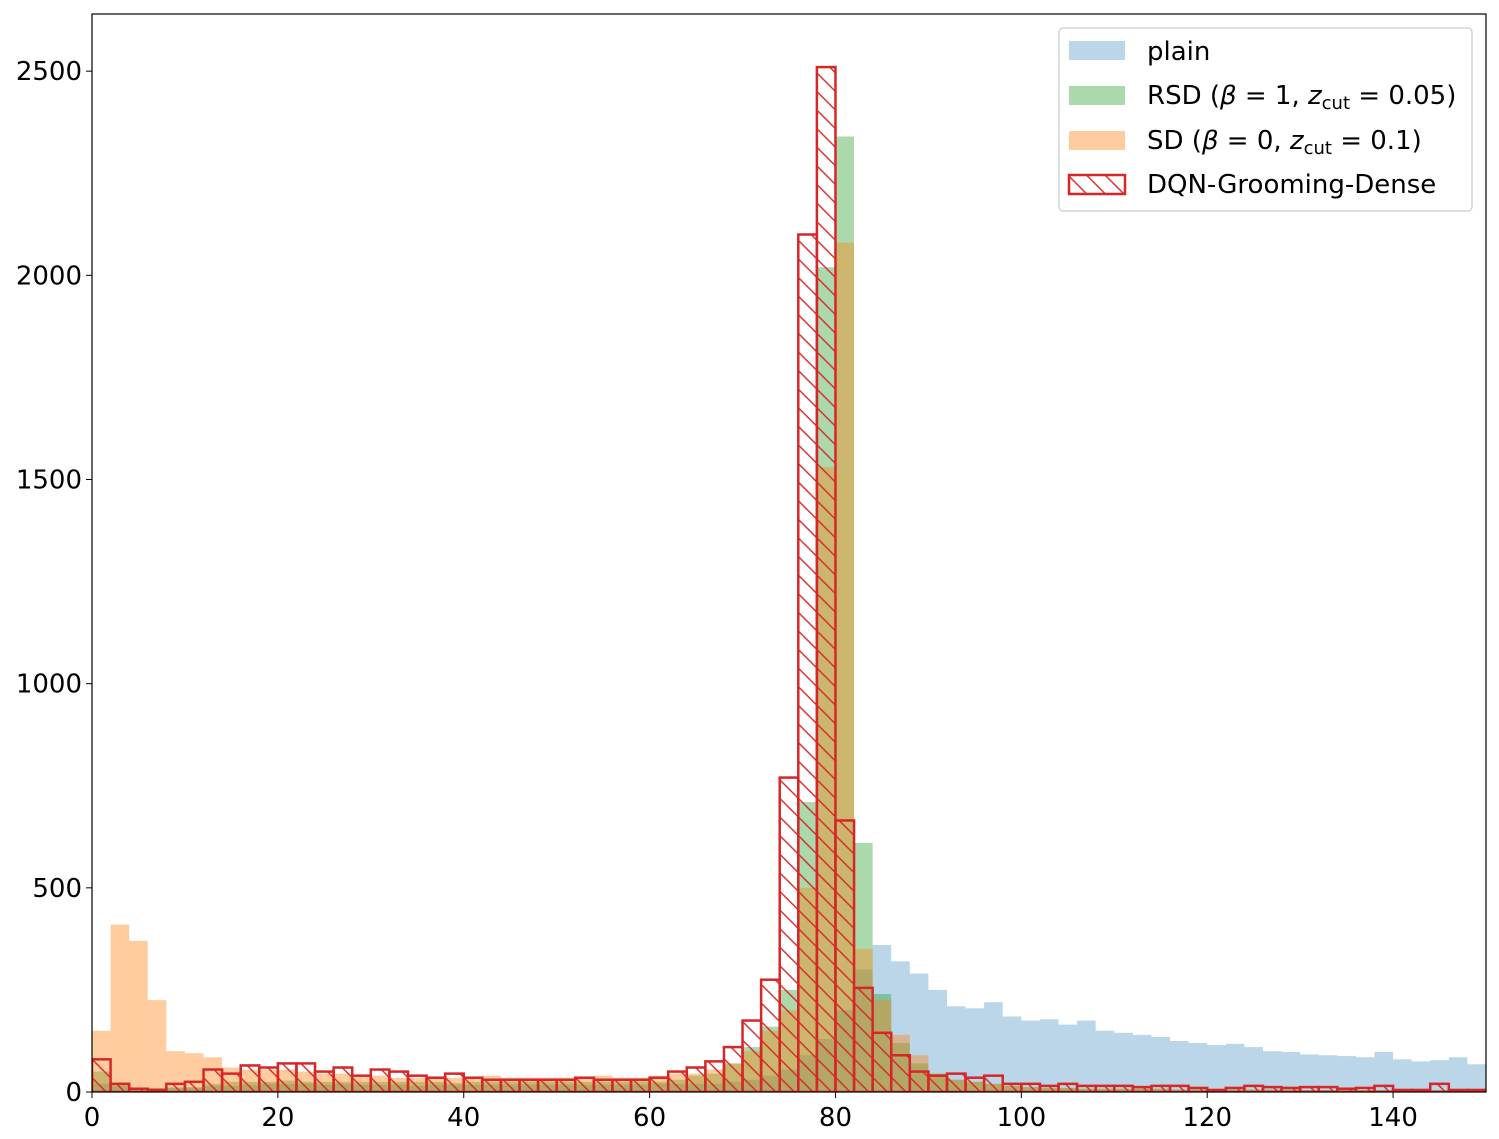  I want to click on x-tick-label: 60, so click(649, 1118).